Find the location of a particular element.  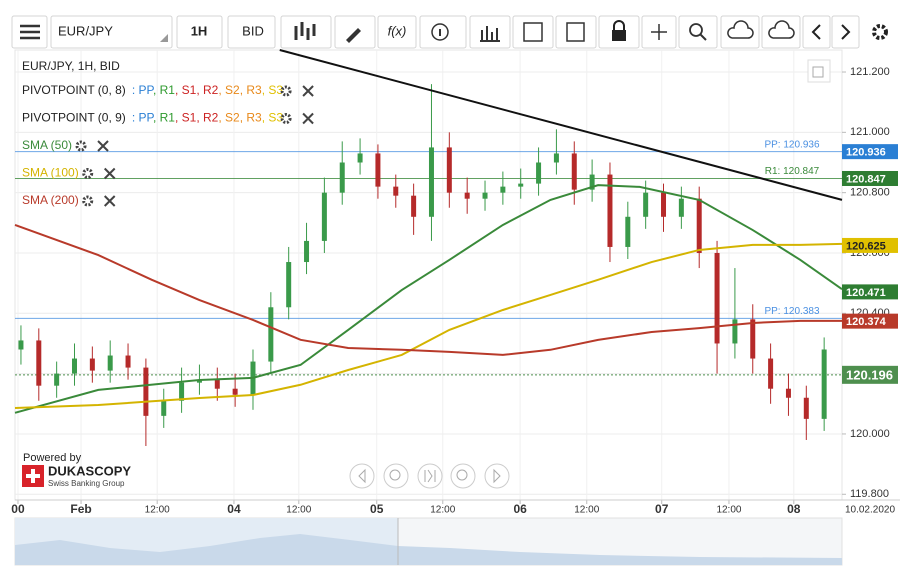

calendar-button is located at coordinates (533, 32).